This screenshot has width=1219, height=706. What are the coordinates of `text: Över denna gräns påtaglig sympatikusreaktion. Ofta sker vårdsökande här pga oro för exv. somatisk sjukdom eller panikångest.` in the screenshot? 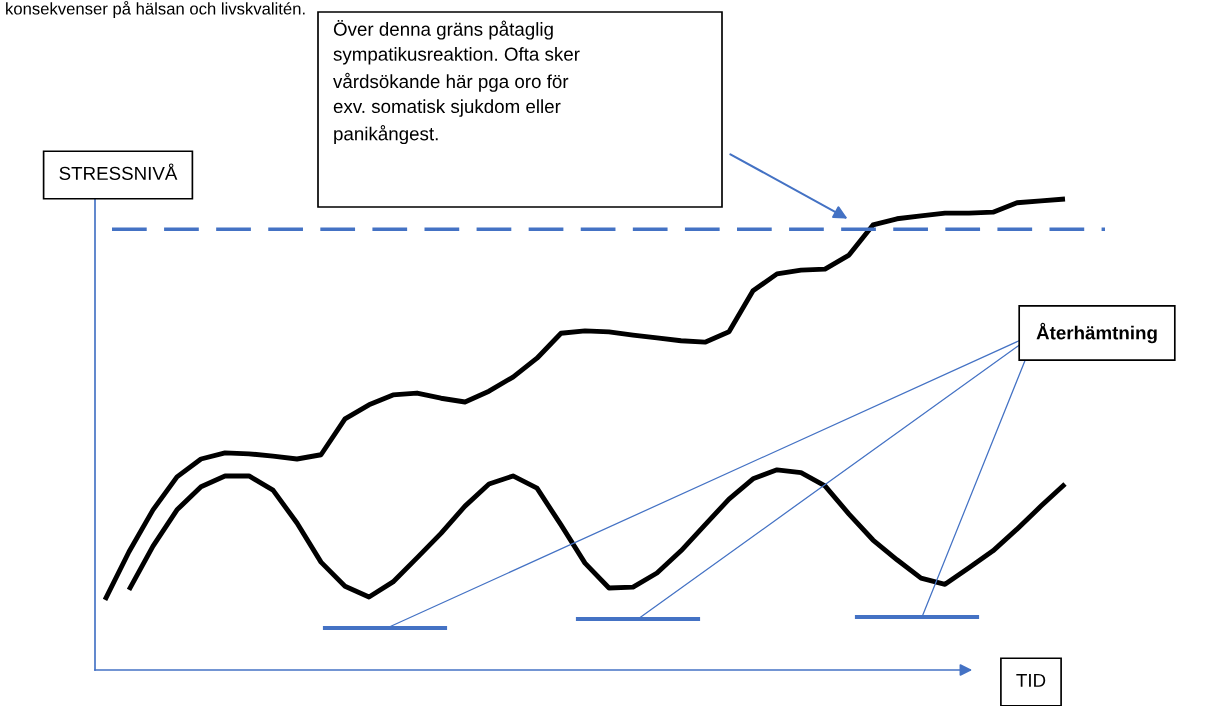 It's located at (456, 82).